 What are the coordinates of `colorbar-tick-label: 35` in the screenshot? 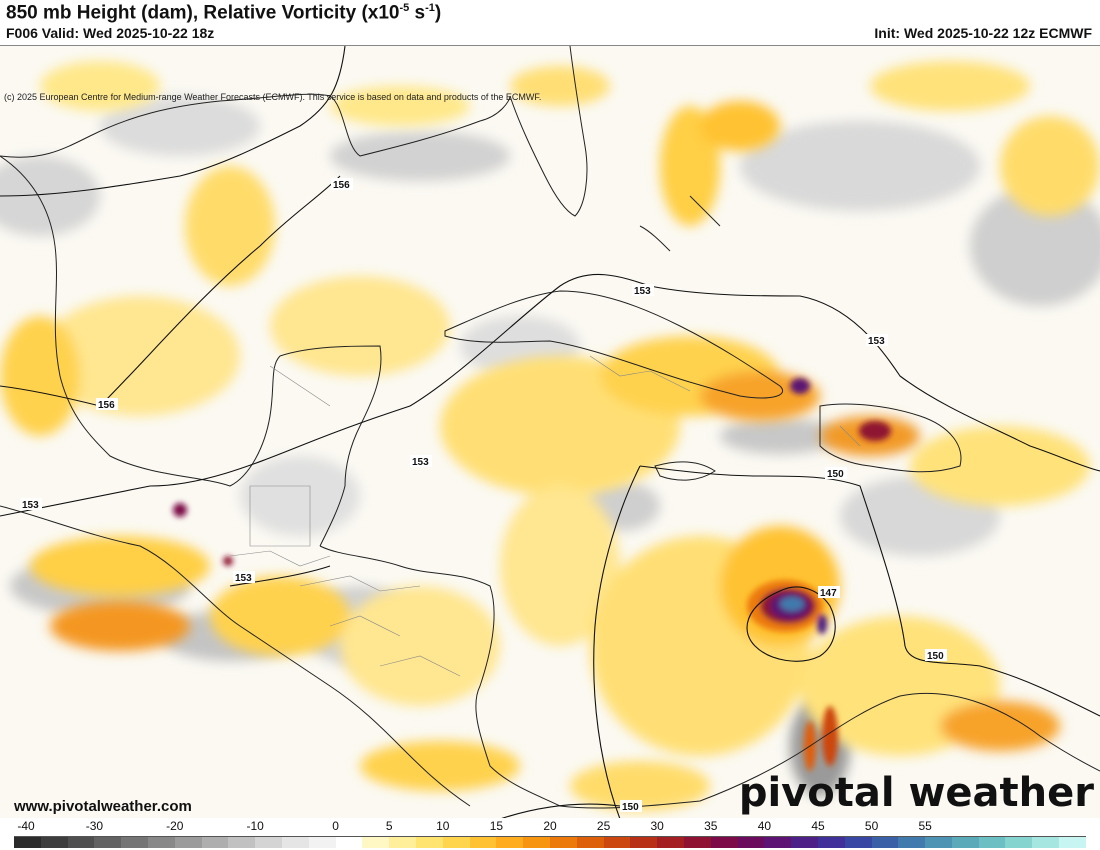 It's located at (711, 826).